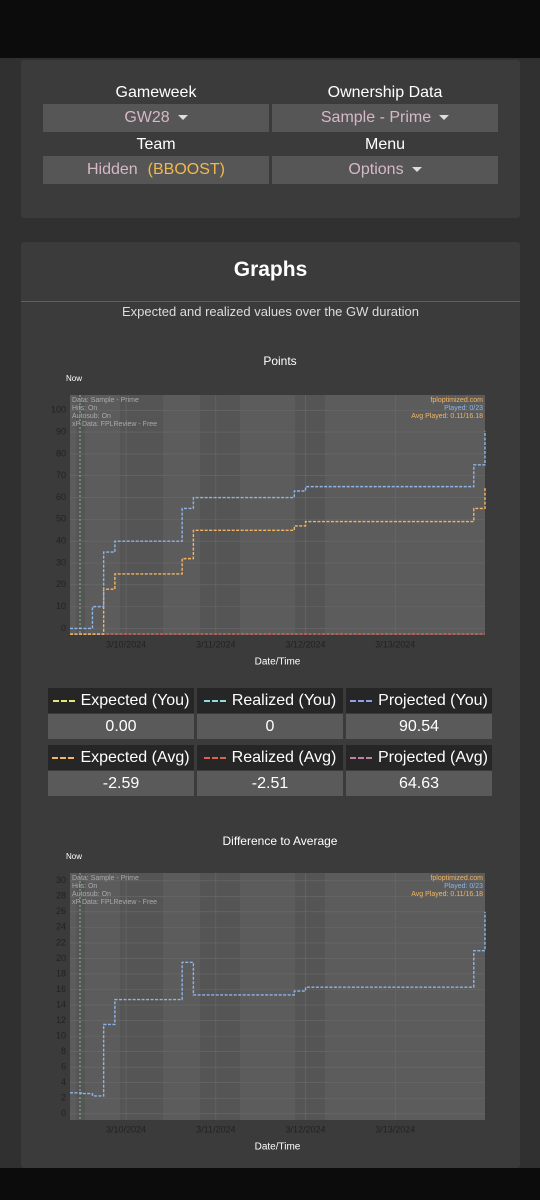 This screenshot has width=540, height=1200. What do you see at coordinates (270, 301) in the screenshot?
I see `divider` at bounding box center [270, 301].